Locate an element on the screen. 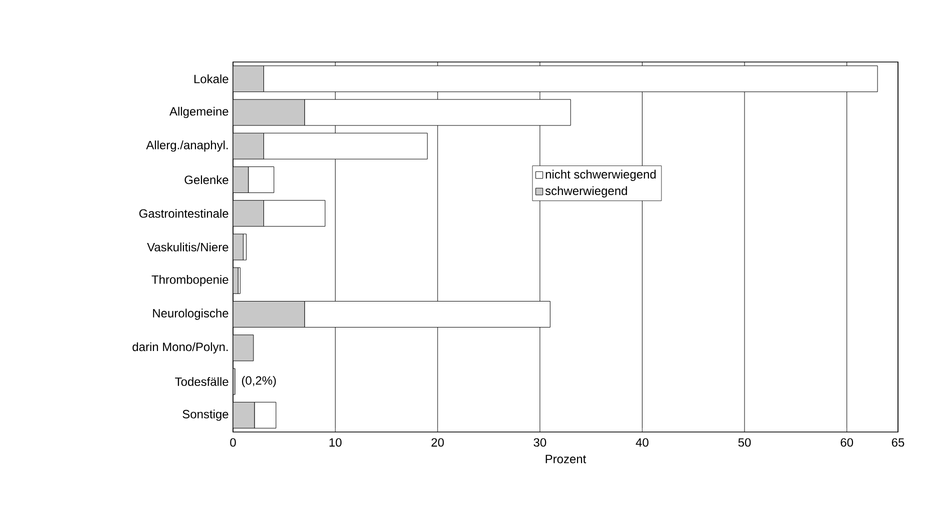  y-tick-label: Allerg./anaphyl. is located at coordinates (187, 146).